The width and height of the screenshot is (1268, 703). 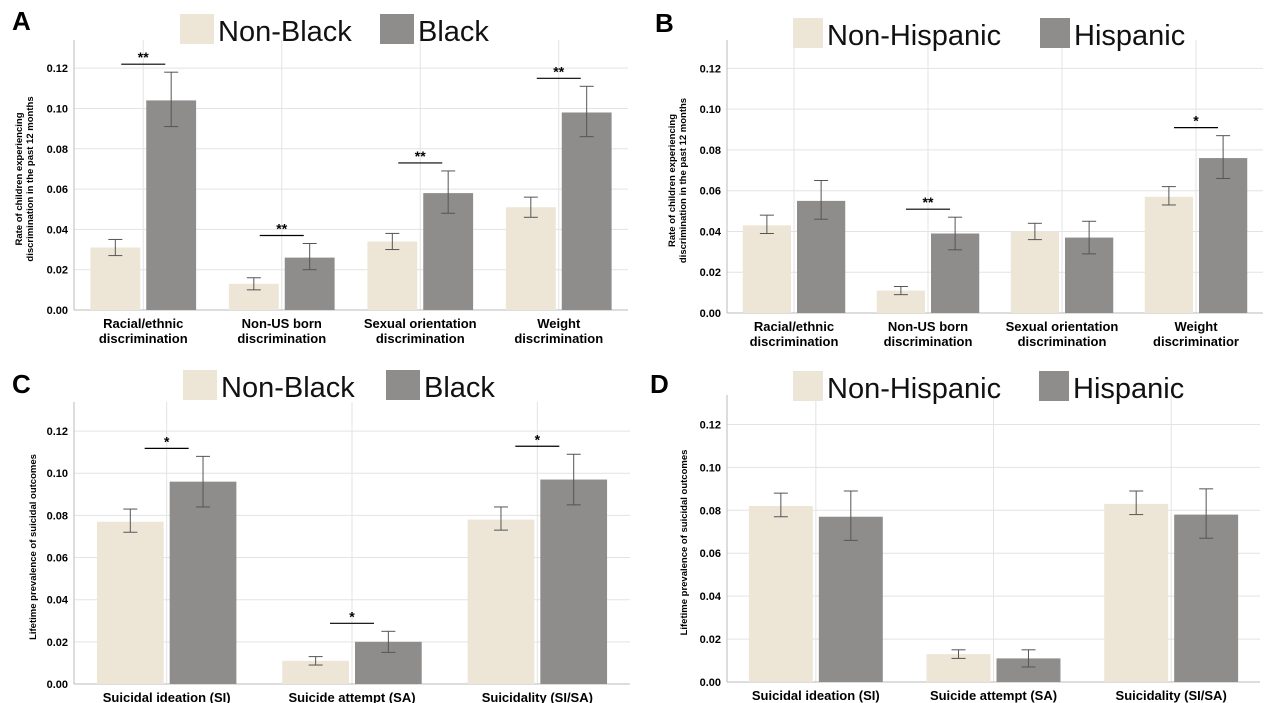 What do you see at coordinates (537, 696) in the screenshot?
I see `x-category-label: Suicidality (SI/SA)` at bounding box center [537, 696].